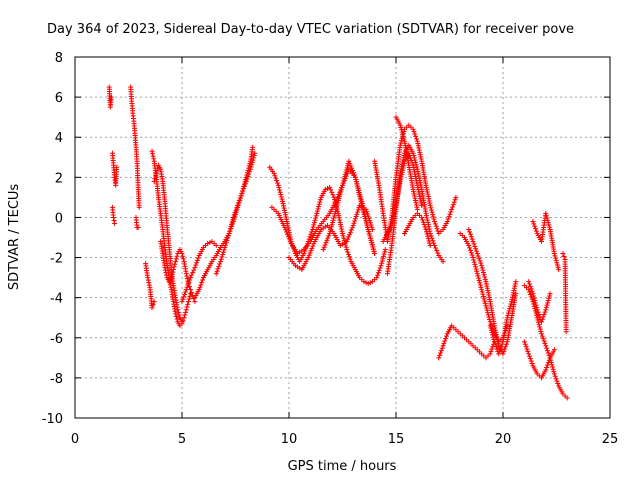  What do you see at coordinates (114, 169) in the screenshot?
I see `series-s2` at bounding box center [114, 169].